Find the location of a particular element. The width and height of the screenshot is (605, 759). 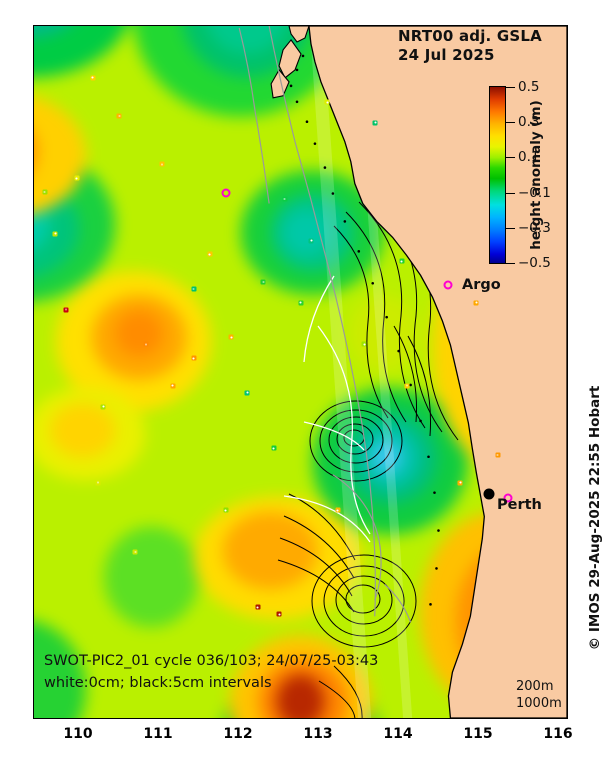

x-tick-label: 116 is located at coordinates (558, 734).